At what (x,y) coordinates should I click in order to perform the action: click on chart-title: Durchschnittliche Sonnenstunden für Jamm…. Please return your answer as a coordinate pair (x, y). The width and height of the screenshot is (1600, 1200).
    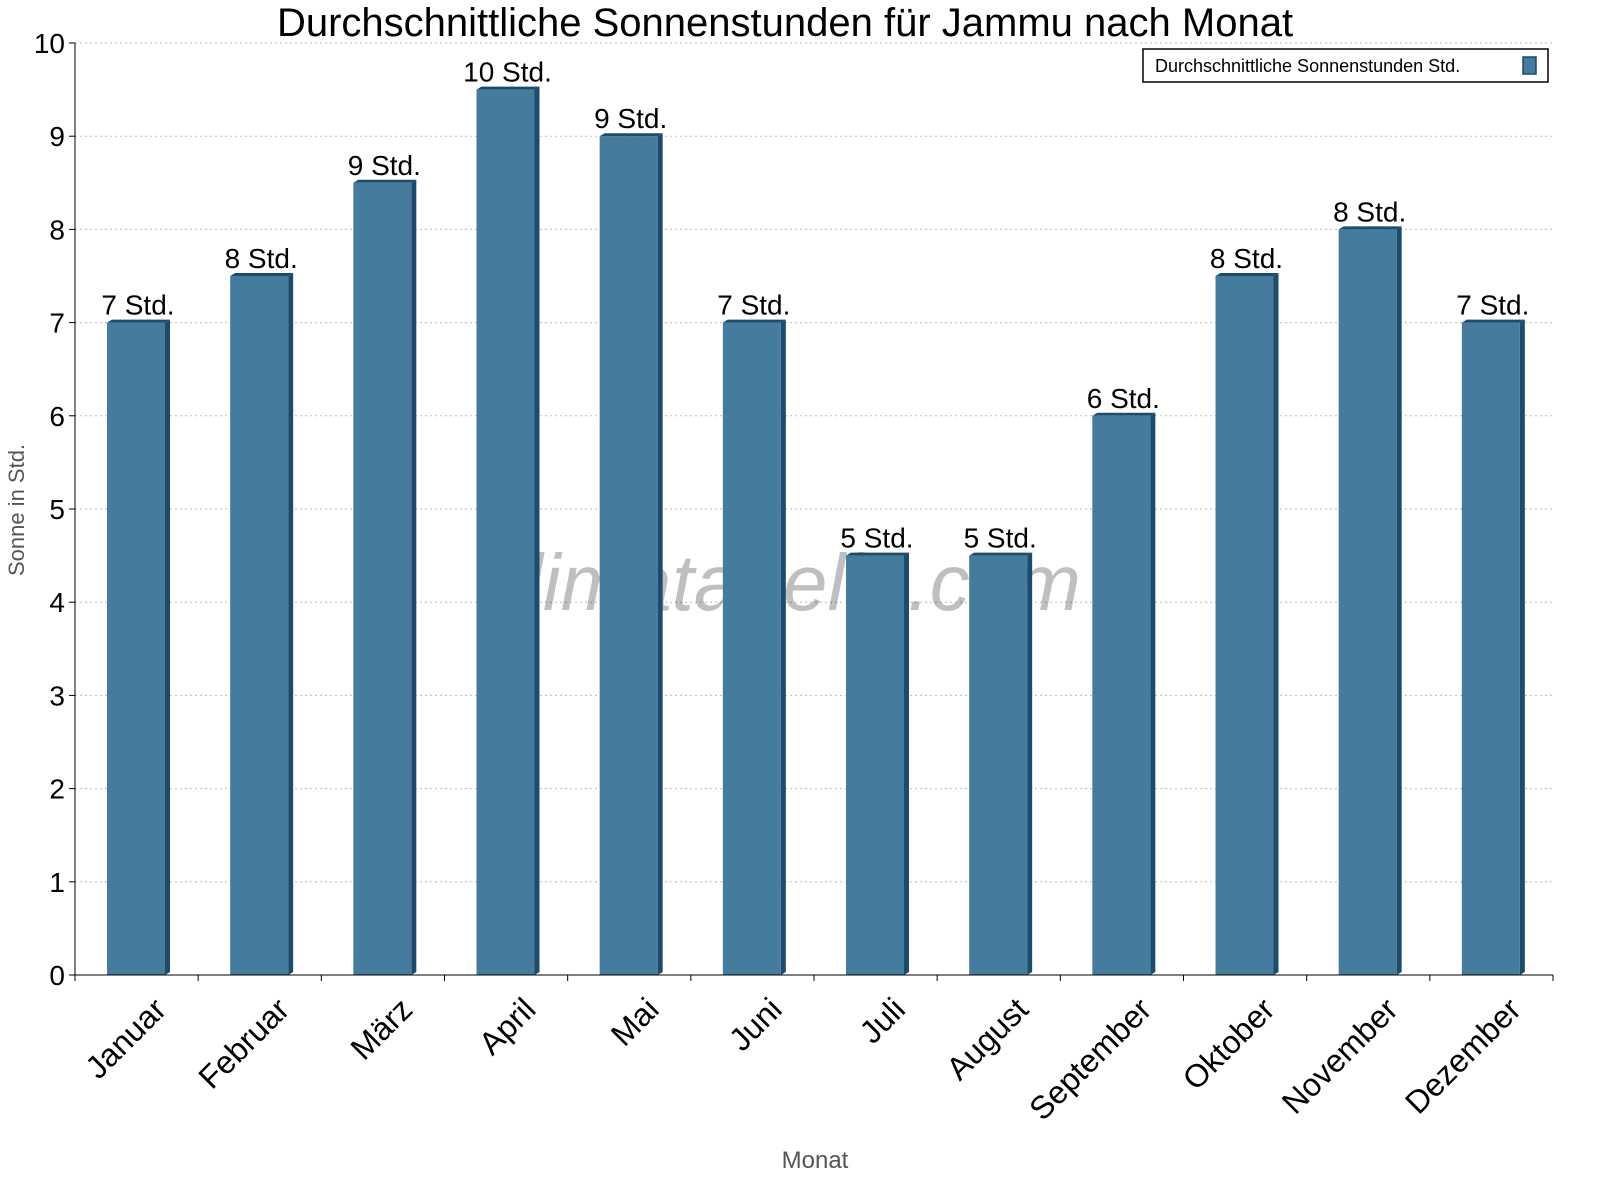
    Looking at the image, I should click on (785, 23).